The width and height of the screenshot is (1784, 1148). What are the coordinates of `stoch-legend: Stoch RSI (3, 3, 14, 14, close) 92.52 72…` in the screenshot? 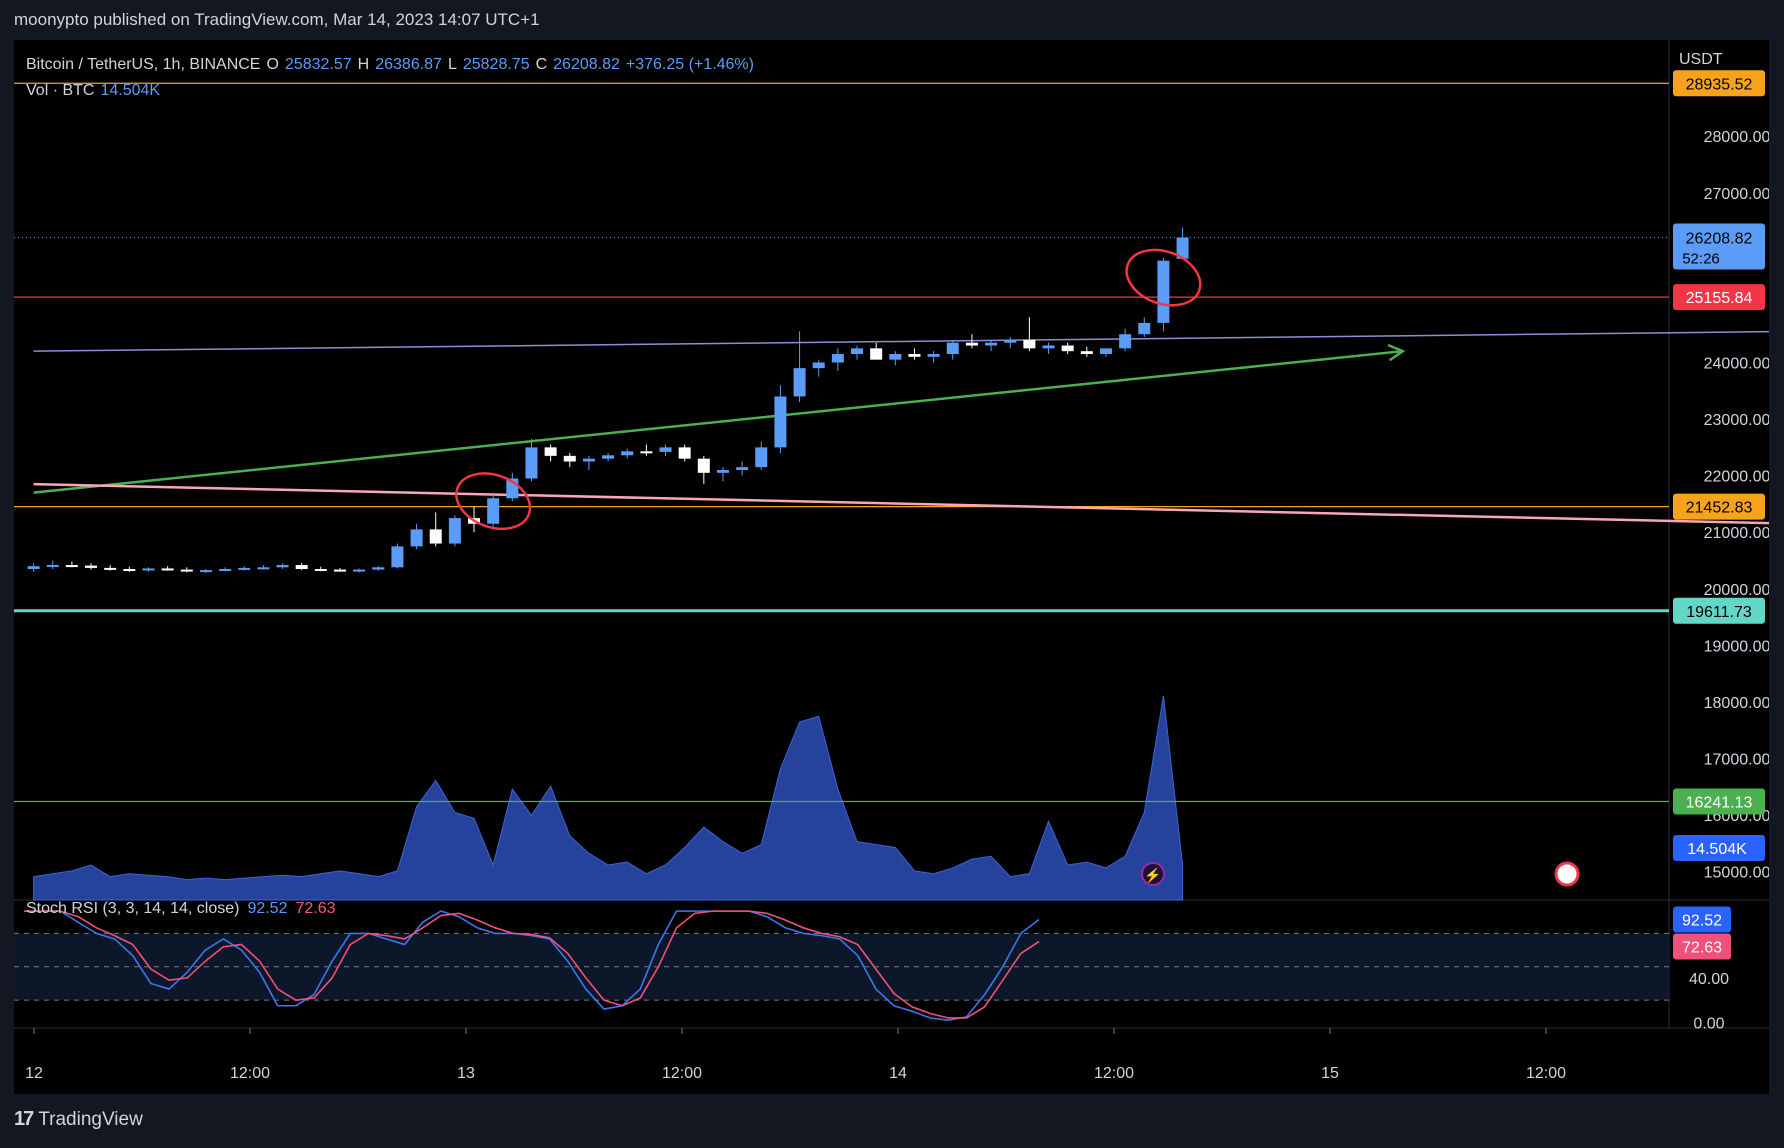 It's located at (181, 909).